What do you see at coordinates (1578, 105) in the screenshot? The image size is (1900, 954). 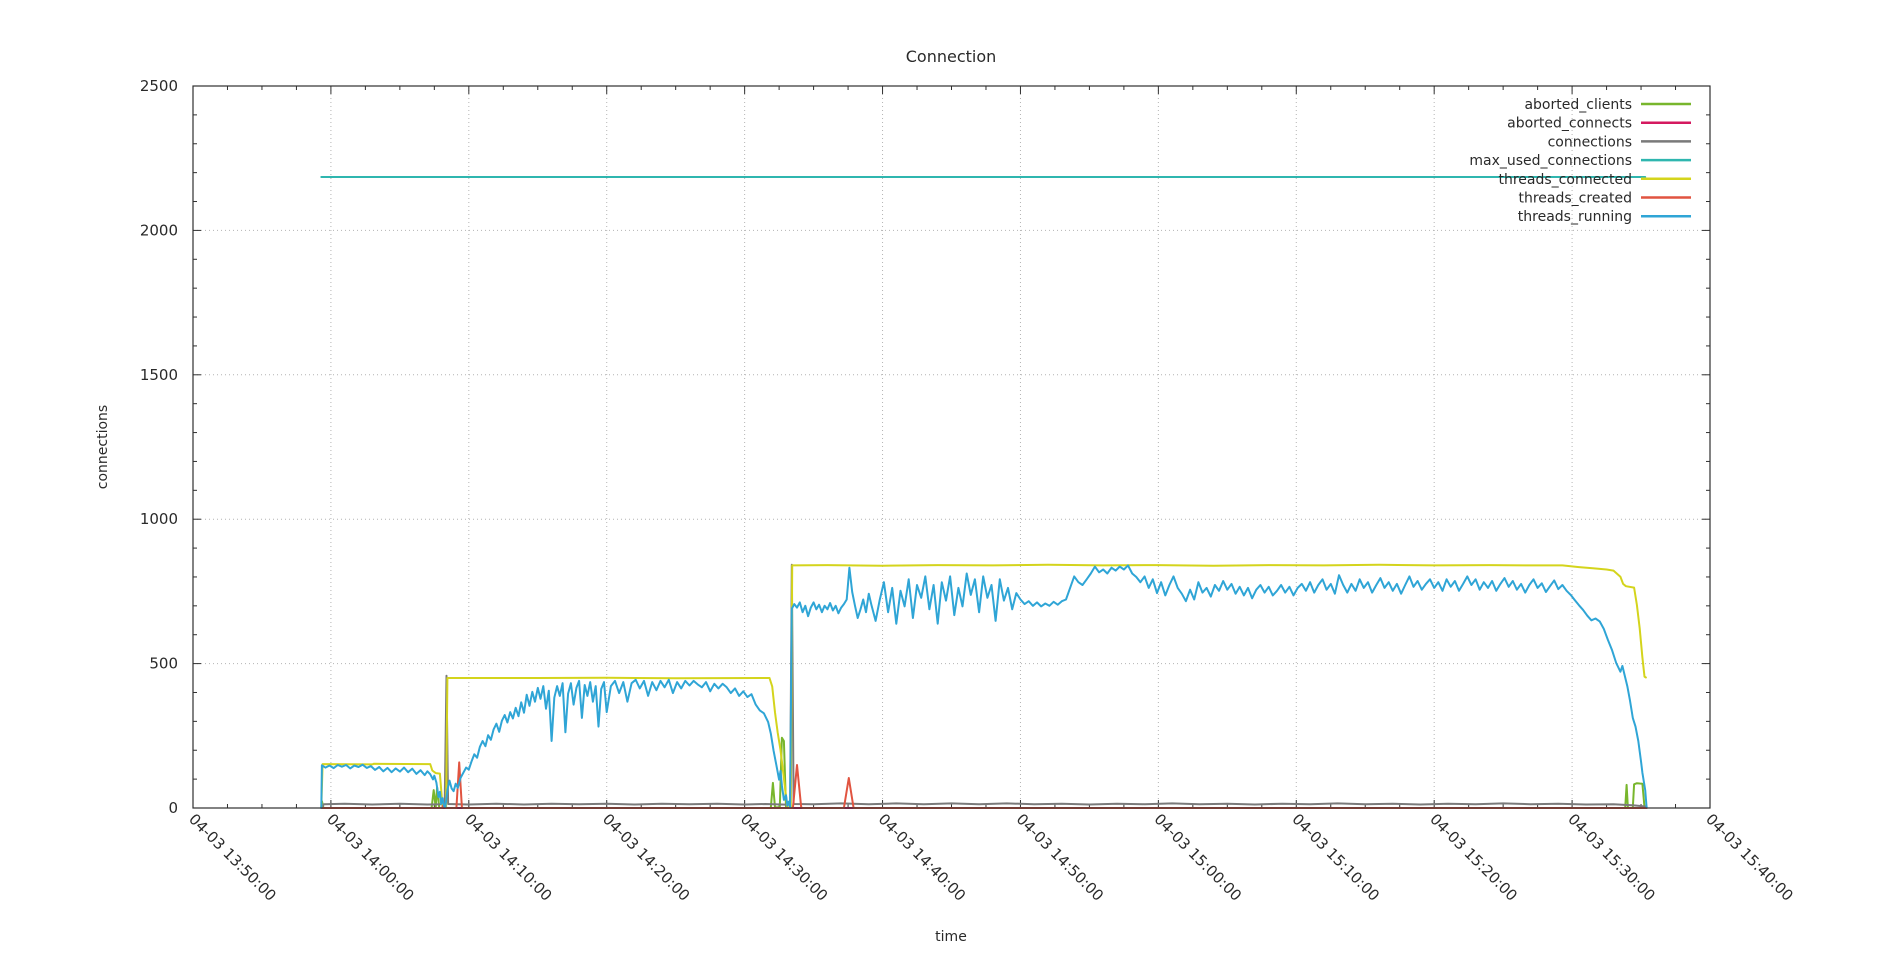 I see `legend-label-aborted_clients: aborted_clients` at bounding box center [1578, 105].